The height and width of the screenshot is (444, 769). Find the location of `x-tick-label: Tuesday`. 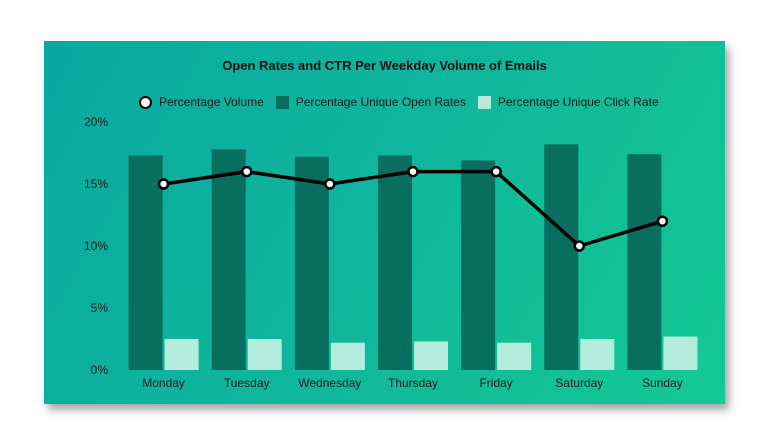

x-tick-label: Tuesday is located at coordinates (247, 383).